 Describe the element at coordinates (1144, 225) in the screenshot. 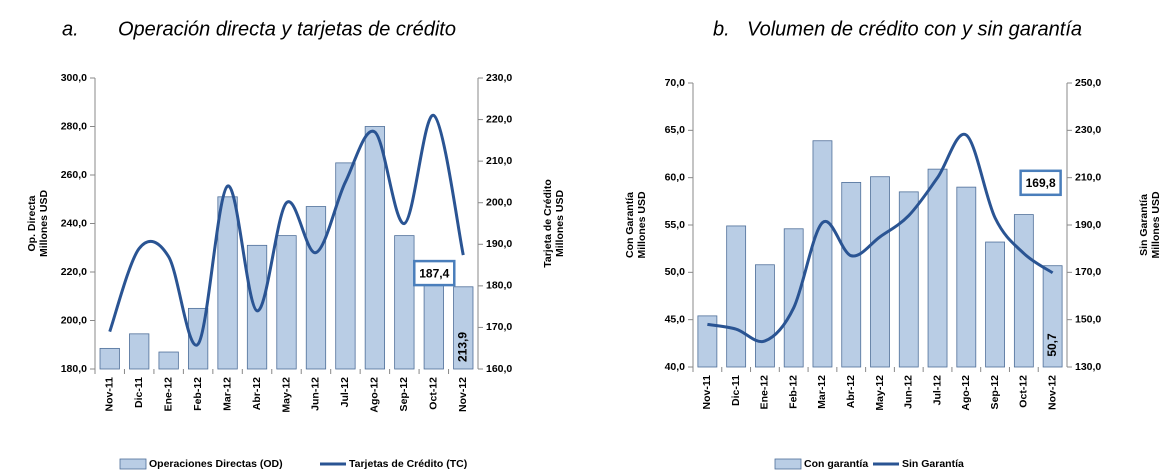

I see `y2-axis-title: Sin Garantía` at that location.